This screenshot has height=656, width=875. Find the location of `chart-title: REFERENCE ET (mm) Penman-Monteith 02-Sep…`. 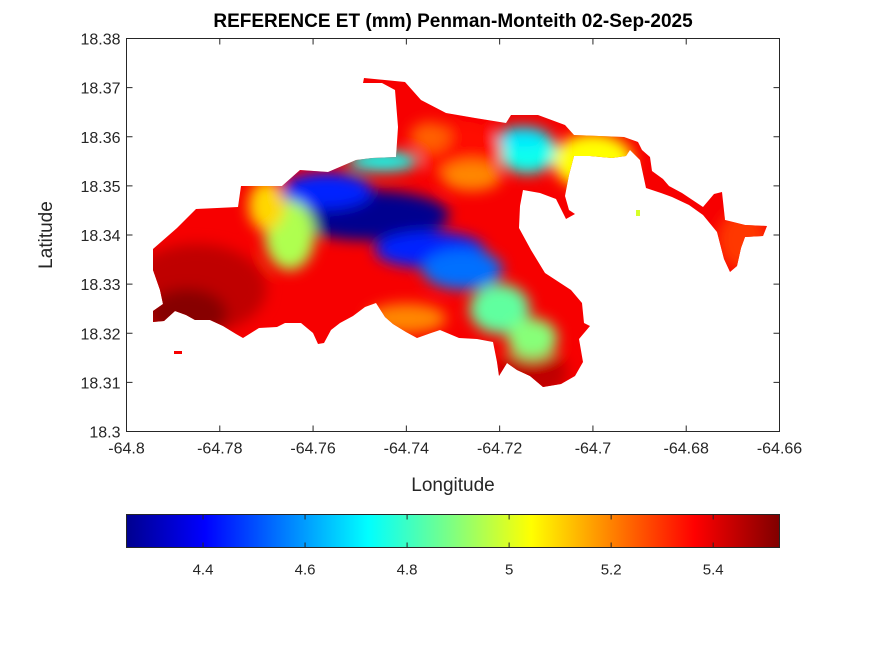

chart-title: REFERENCE ET (mm) Penman-Monteith 02-Sep… is located at coordinates (453, 21).